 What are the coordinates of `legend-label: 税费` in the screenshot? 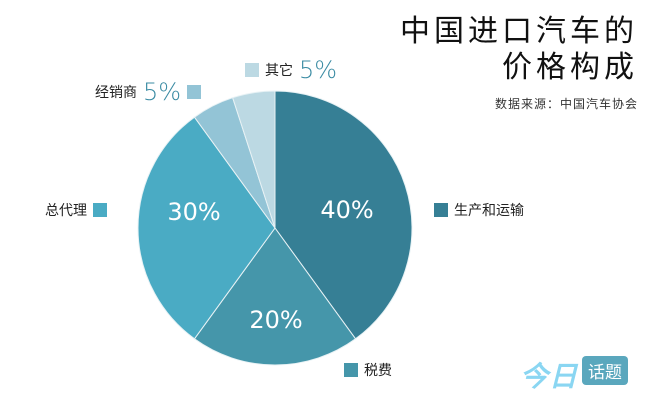 It's located at (378, 371).